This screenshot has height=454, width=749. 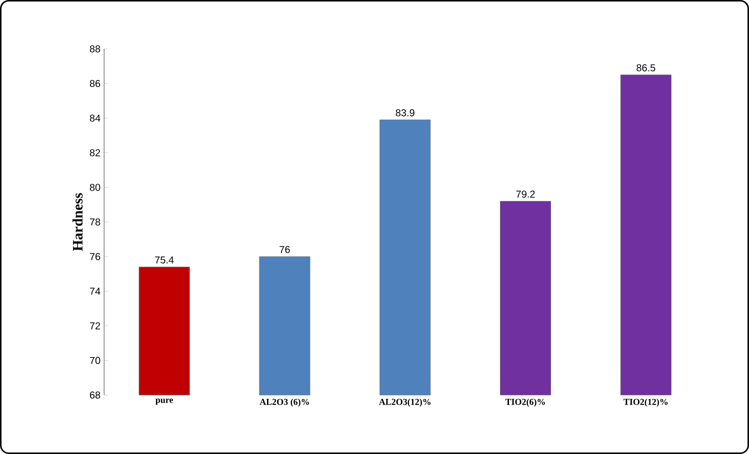 What do you see at coordinates (646, 402) in the screenshot?
I see `x-tick-label: TIO2(12)%` at bounding box center [646, 402].